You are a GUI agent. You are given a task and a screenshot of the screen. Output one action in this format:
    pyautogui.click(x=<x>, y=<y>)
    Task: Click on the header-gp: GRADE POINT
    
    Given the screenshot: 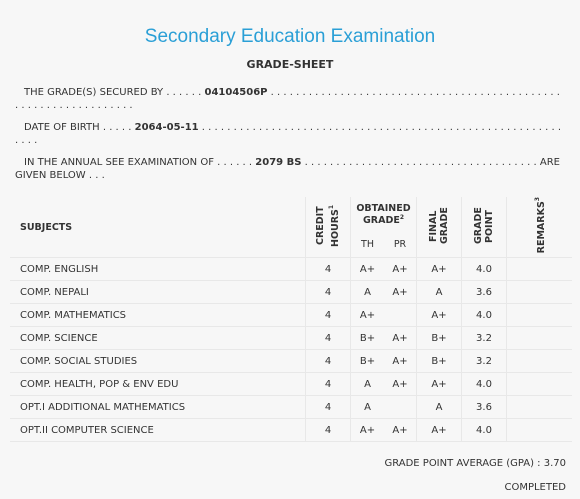 What is the action you would take?
    pyautogui.click(x=484, y=225)
    